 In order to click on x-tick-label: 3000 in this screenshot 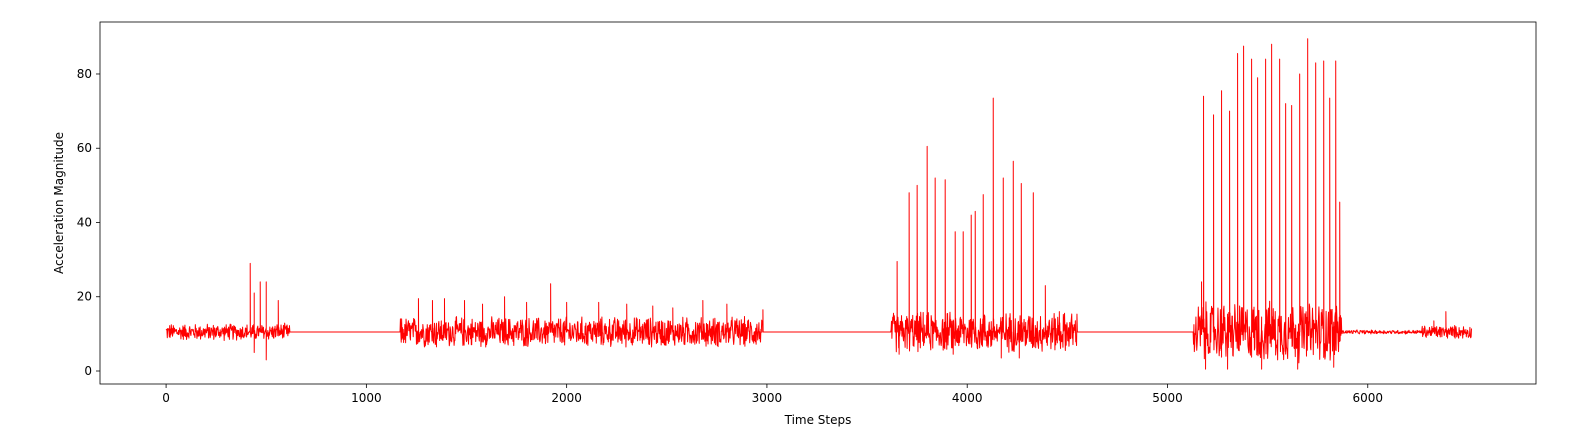, I will do `click(767, 398)`.